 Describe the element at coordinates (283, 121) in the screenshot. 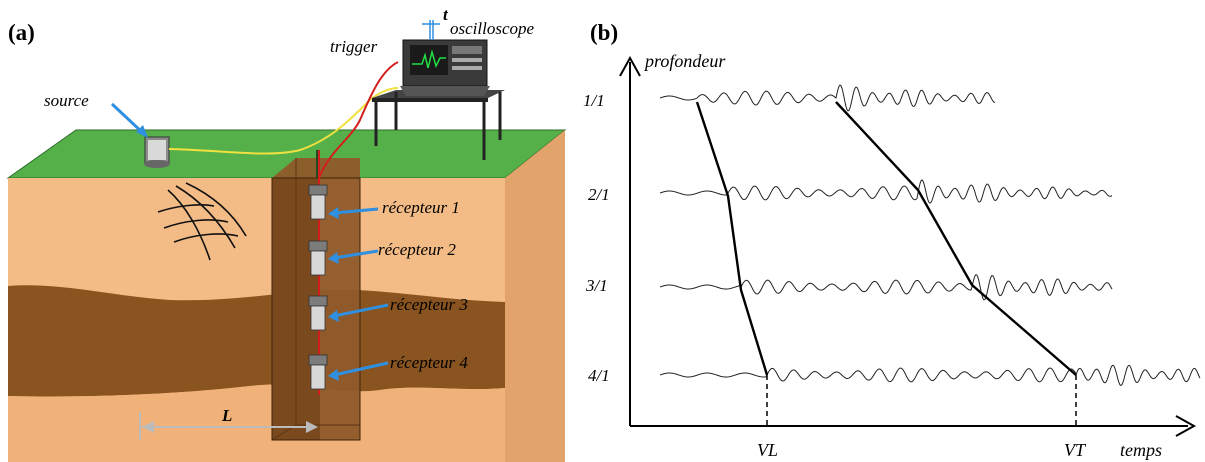

I see `trigger-cable` at that location.